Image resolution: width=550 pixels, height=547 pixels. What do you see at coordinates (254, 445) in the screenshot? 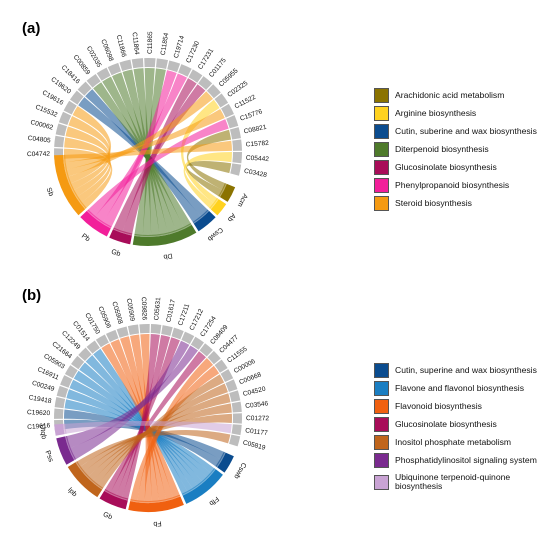
I see `gene-label: C05819` at bounding box center [254, 445].